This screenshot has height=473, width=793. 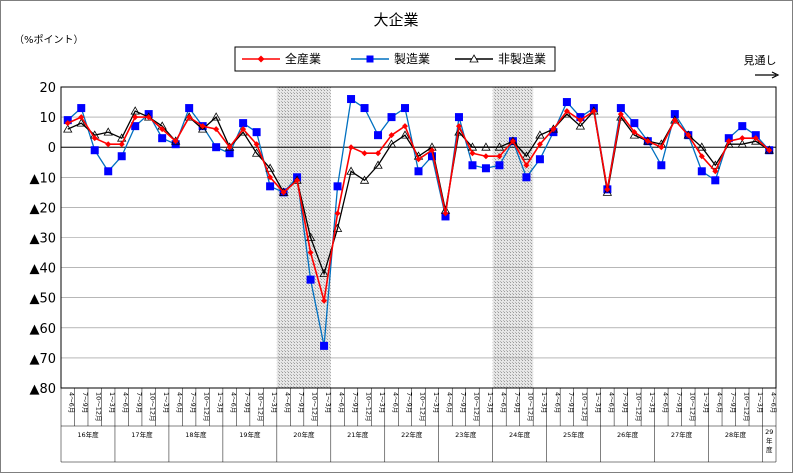 I want to click on chart-title: 大企業, so click(x=395, y=20).